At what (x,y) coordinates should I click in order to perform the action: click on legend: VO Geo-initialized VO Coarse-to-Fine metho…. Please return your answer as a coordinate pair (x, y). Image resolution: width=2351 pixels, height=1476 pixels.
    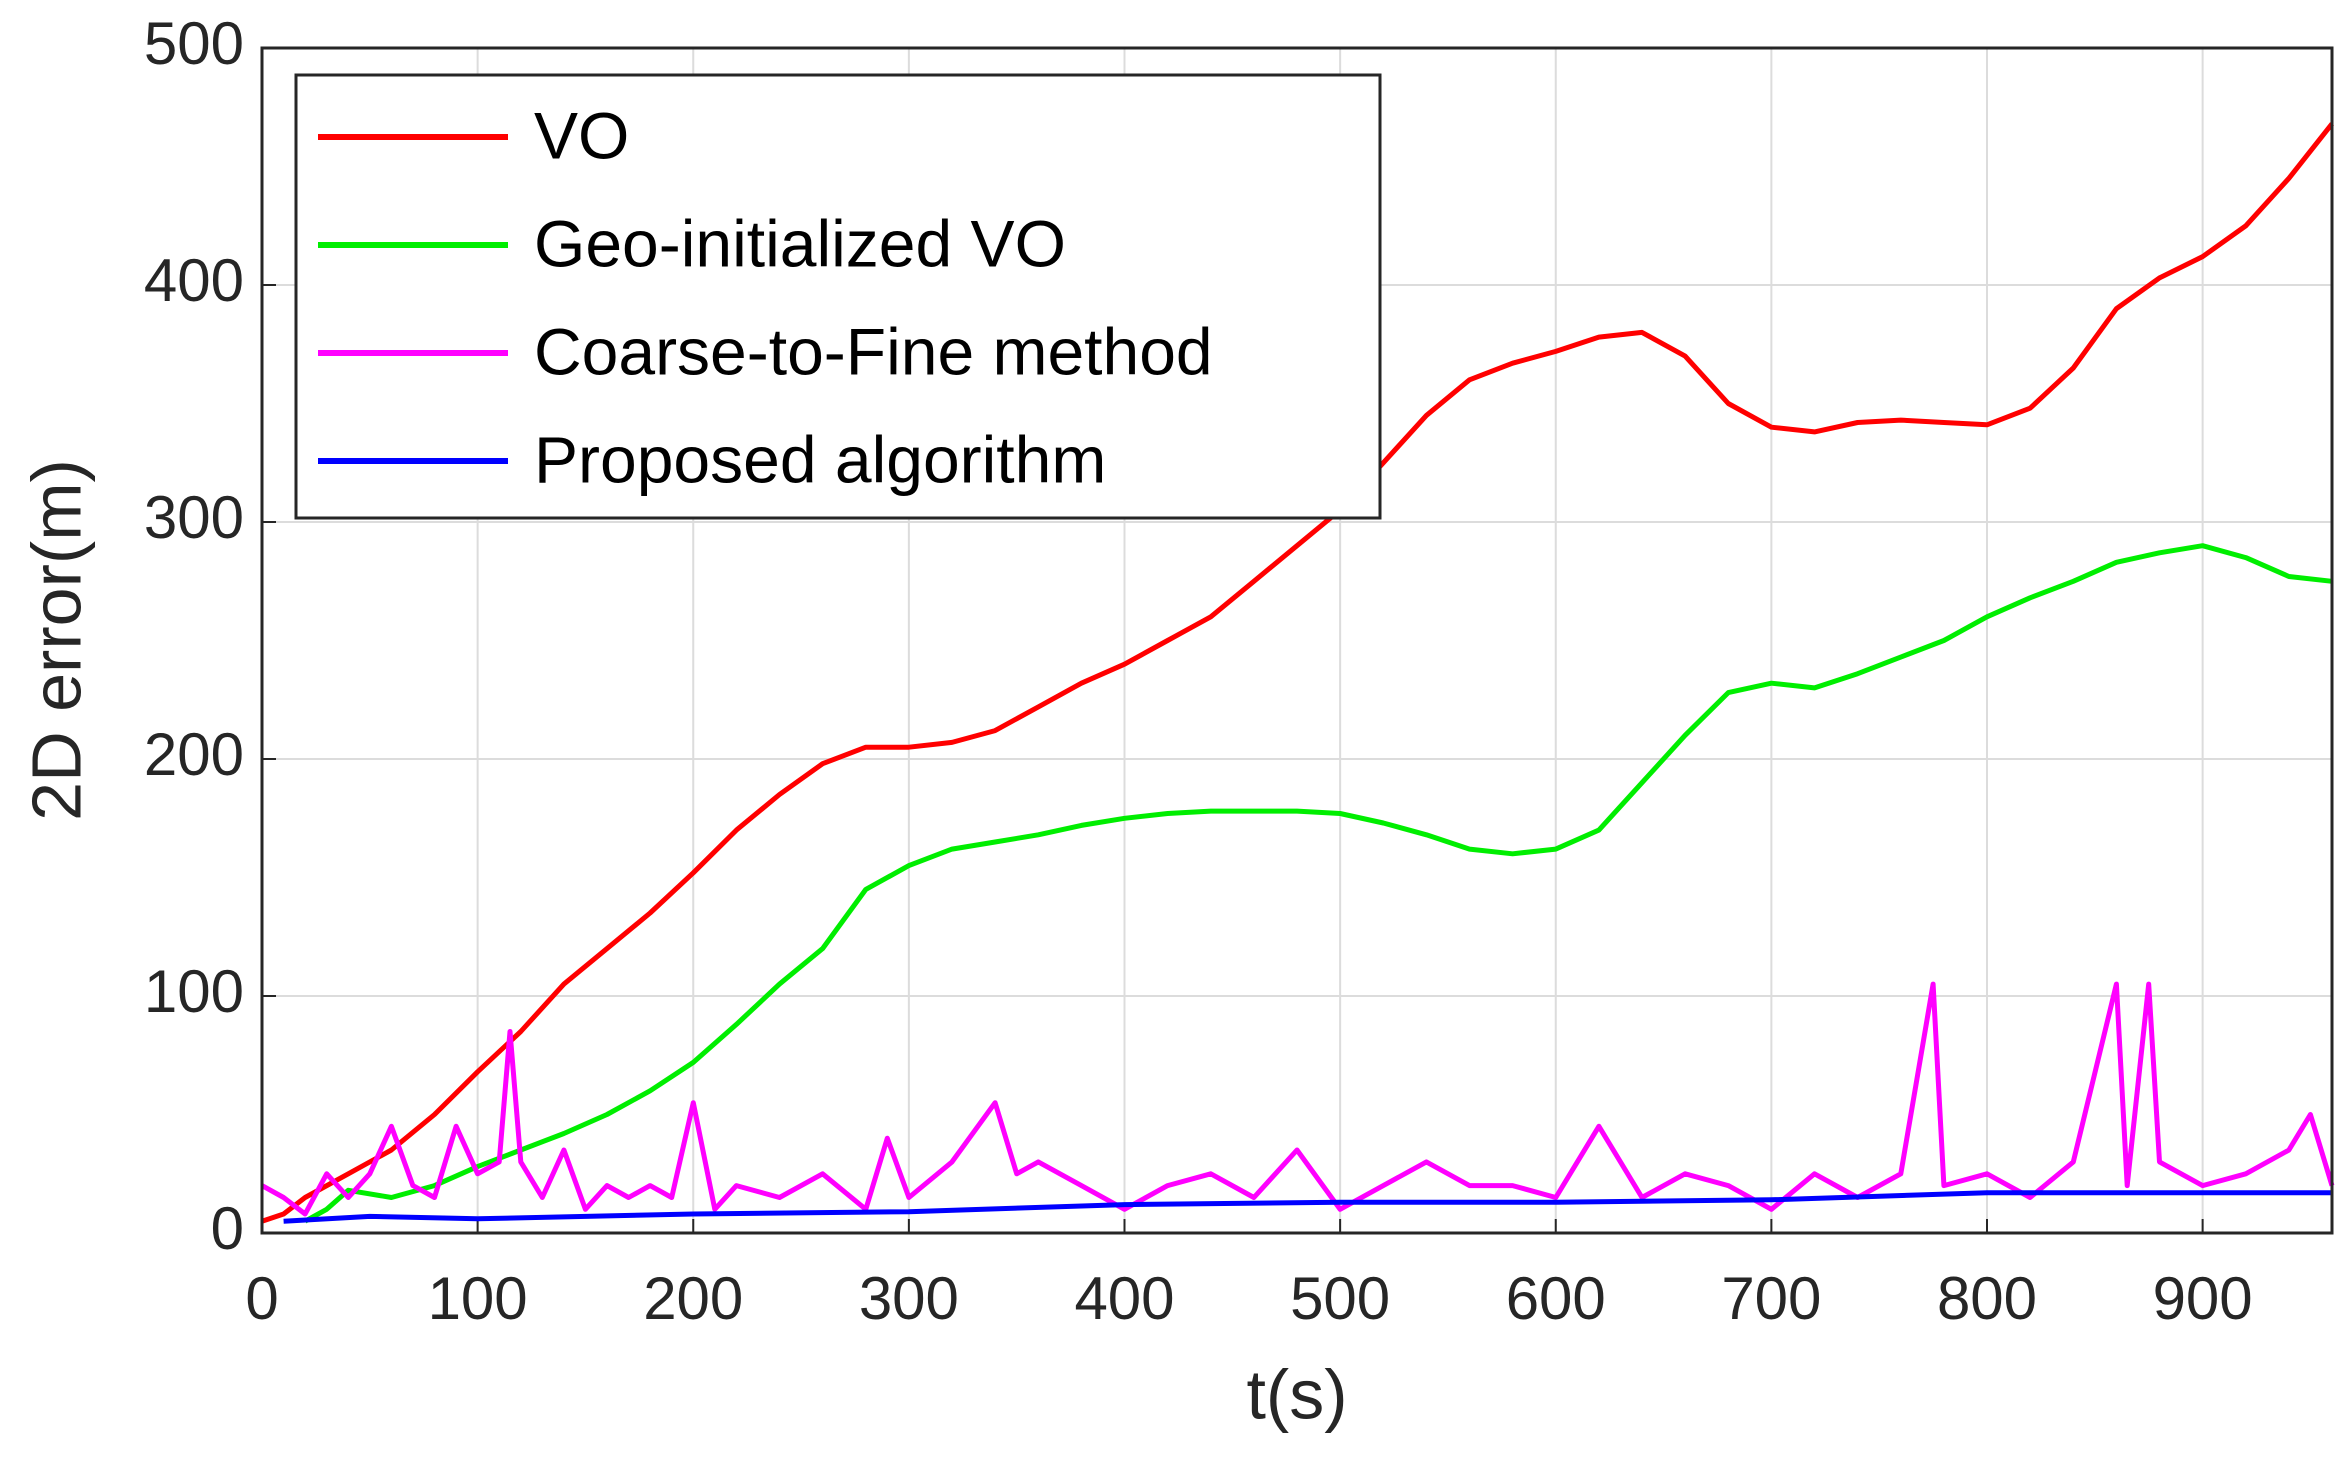
    Looking at the image, I should click on (838, 296).